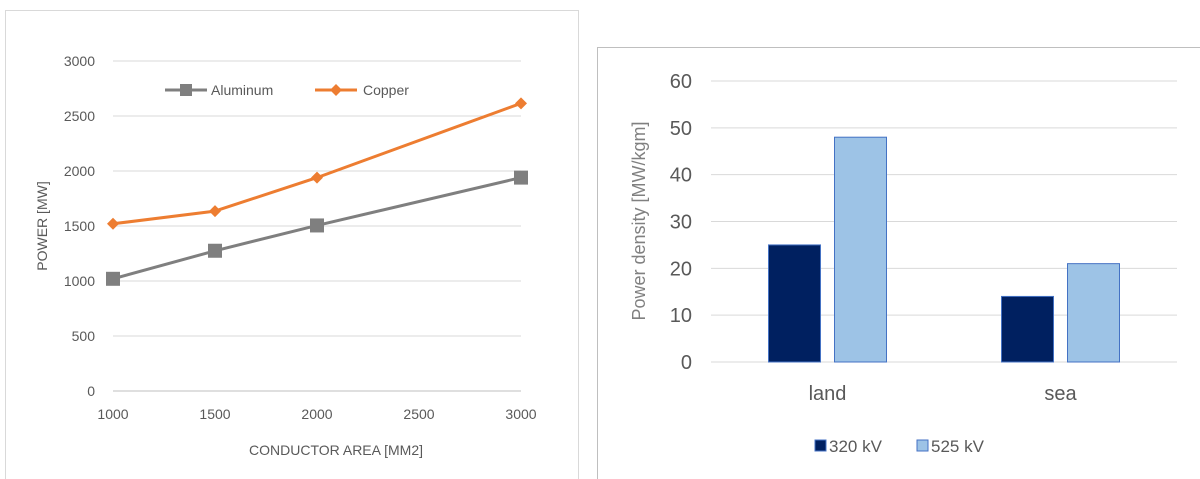 The height and width of the screenshot is (479, 1200). I want to click on y-tick-label: 500, so click(84, 336).